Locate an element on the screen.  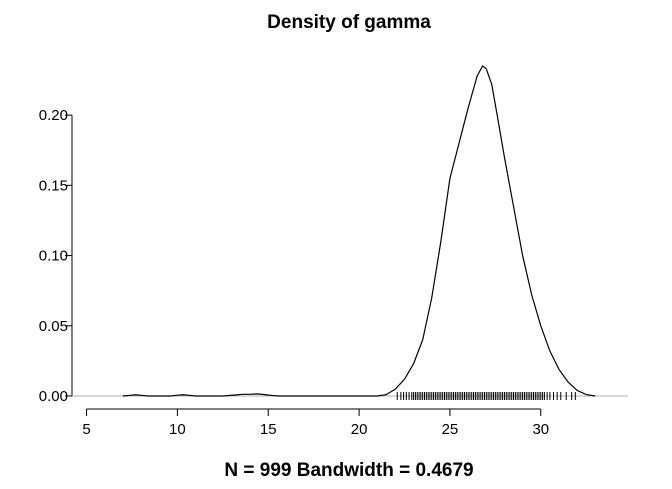
x-tick-label: 20 is located at coordinates (359, 429).